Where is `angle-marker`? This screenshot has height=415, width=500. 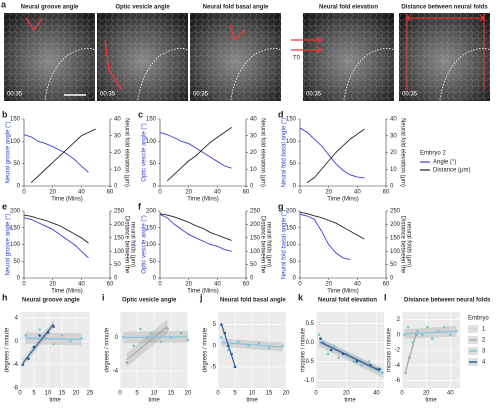 angle-marker is located at coordinates (237, 33).